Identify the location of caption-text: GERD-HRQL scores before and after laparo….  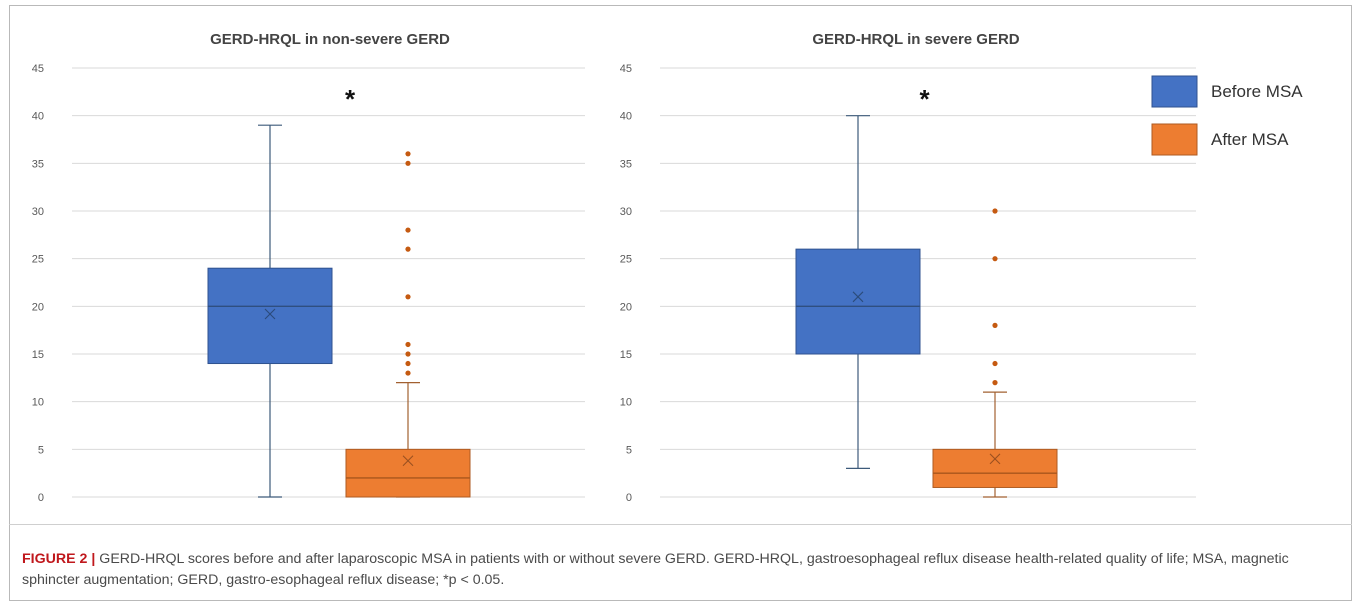
(655, 569).